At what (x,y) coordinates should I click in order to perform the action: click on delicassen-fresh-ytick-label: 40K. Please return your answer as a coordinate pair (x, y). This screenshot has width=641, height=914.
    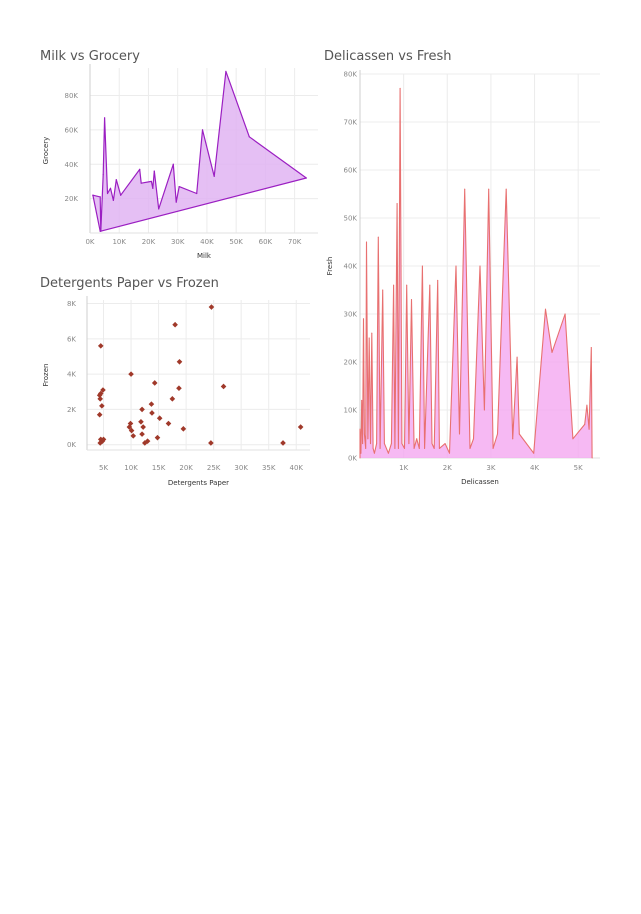
    Looking at the image, I should click on (351, 267).